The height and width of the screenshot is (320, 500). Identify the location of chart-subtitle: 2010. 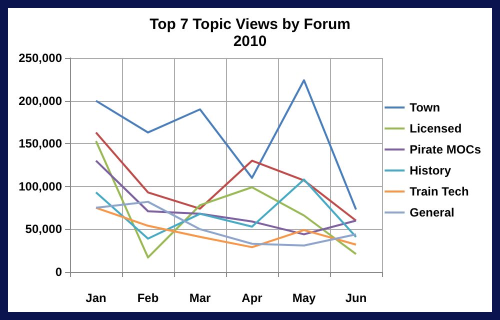
(250, 41).